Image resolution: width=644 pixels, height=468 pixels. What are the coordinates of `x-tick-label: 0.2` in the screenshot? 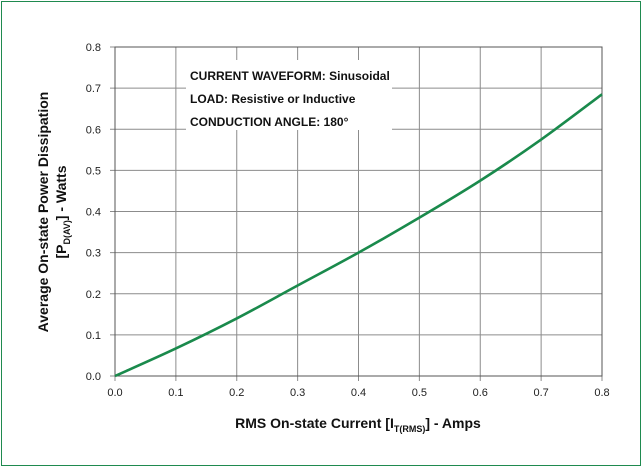 It's located at (236, 393).